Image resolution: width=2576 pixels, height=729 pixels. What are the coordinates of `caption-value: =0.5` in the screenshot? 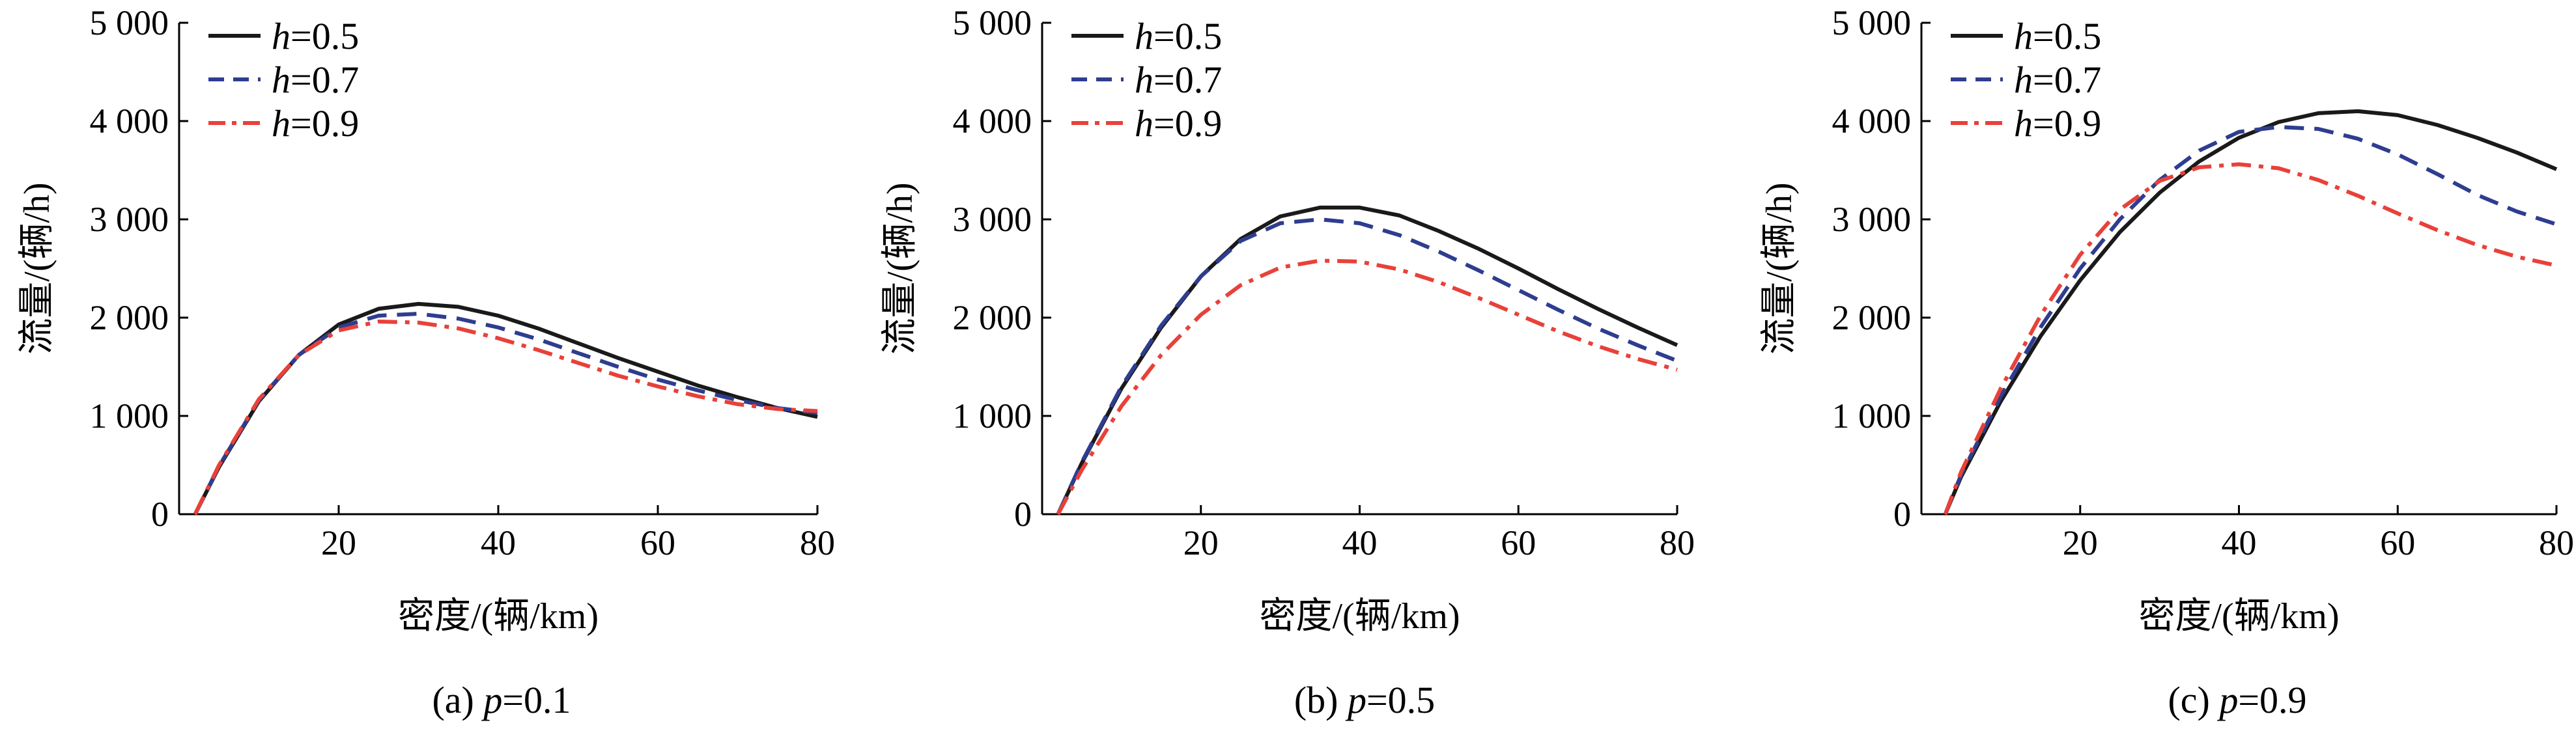 It's located at (1400, 700).